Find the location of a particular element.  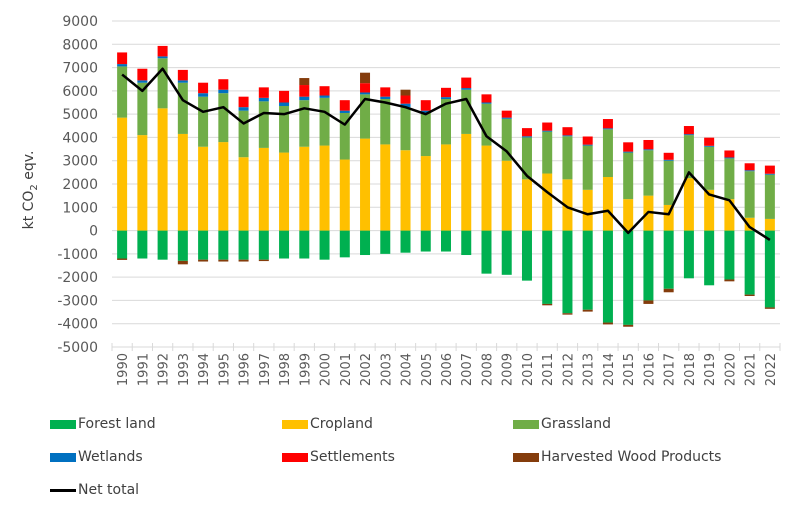

y-tick-label: 9000 is located at coordinates (80, 22).